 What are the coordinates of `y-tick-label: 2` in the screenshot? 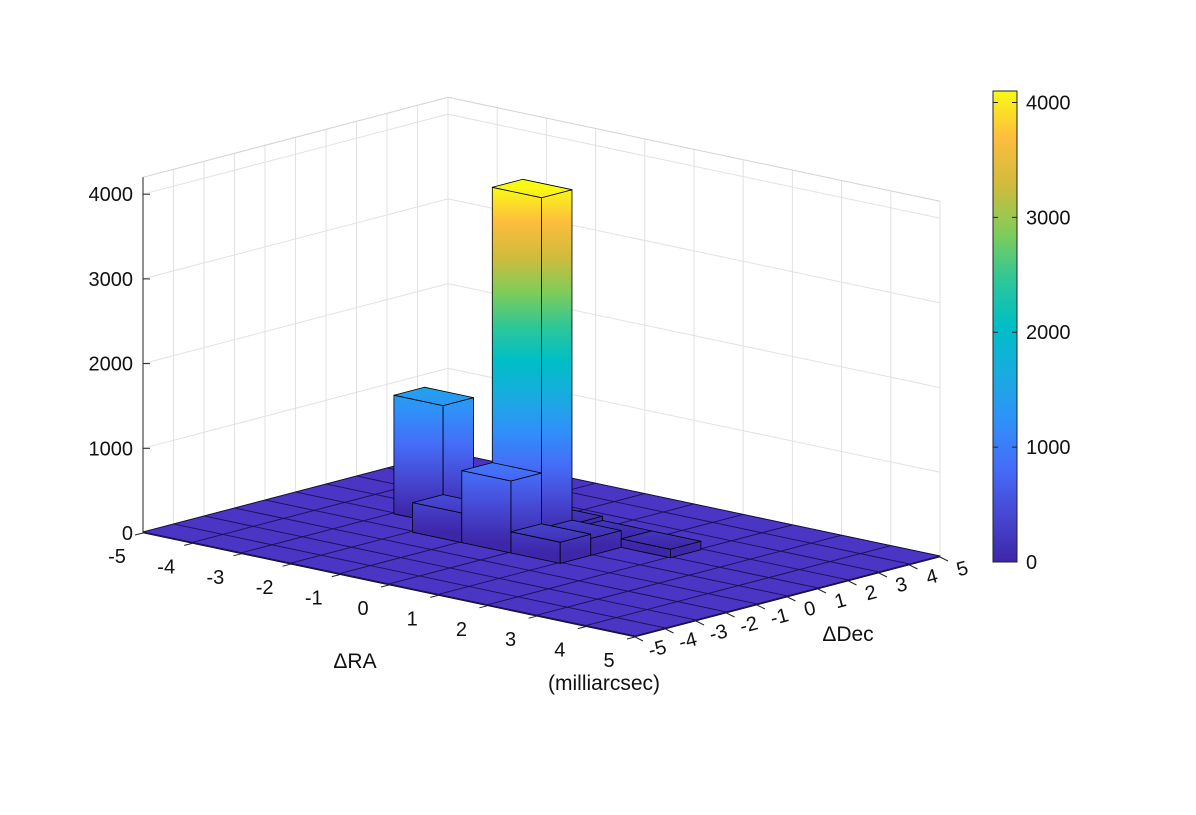 It's located at (871, 593).